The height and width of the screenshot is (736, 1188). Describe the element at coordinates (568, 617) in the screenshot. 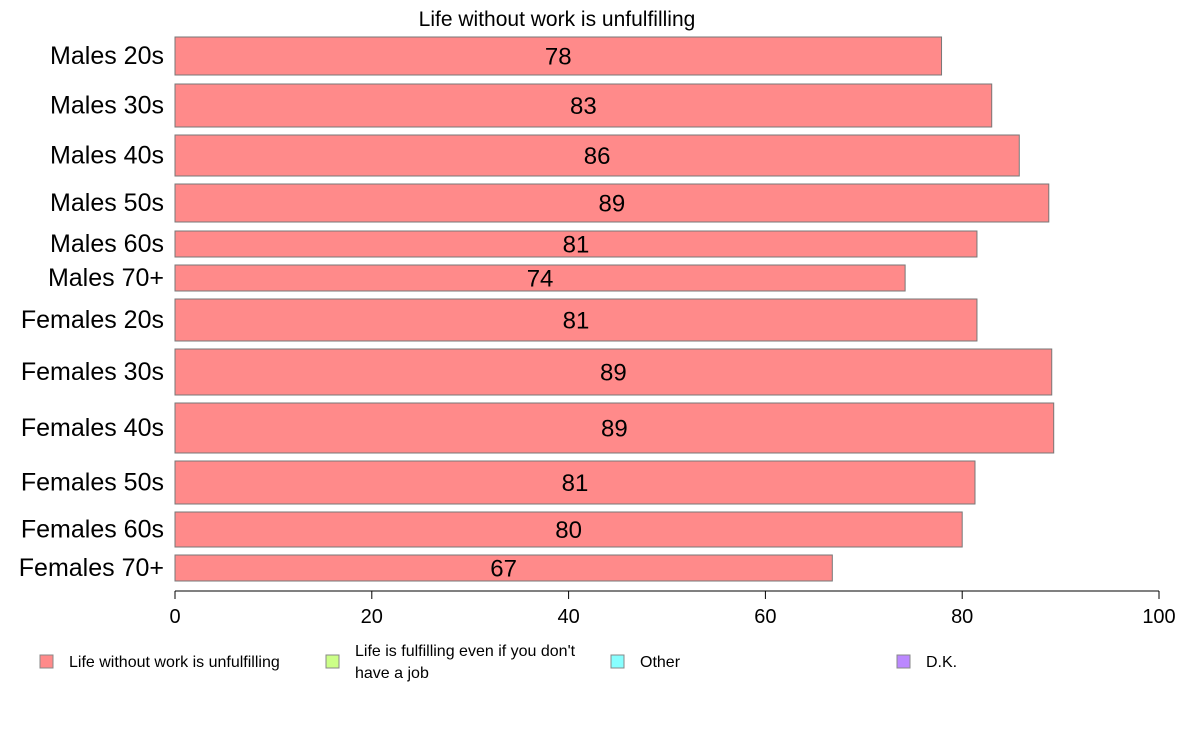

I see `x-tick-label: 40` at that location.